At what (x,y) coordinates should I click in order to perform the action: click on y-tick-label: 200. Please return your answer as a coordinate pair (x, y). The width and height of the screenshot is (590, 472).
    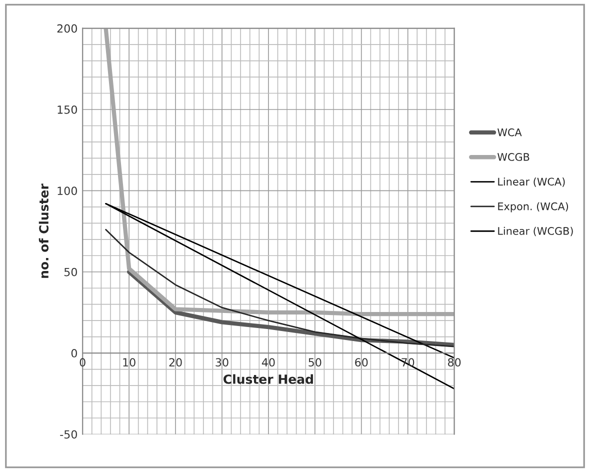
    Looking at the image, I should click on (67, 28).